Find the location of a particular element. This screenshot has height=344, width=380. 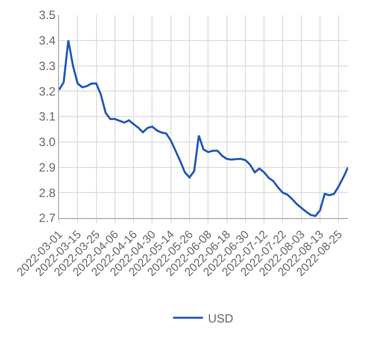

y-tick-label: 2.9 is located at coordinates (47, 167).